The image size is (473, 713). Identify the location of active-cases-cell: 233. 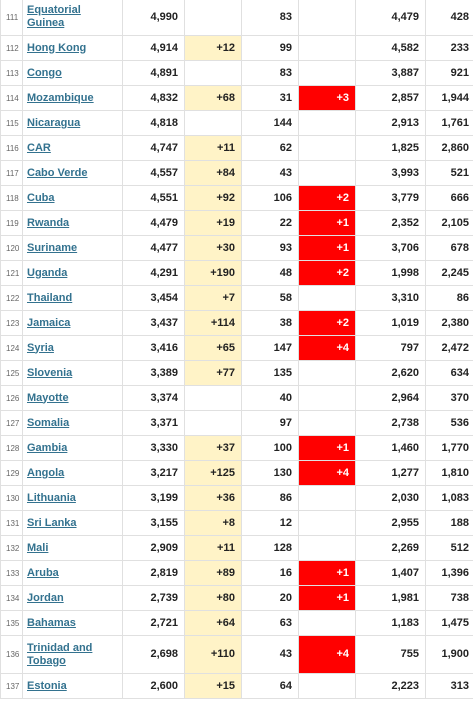
(449, 48).